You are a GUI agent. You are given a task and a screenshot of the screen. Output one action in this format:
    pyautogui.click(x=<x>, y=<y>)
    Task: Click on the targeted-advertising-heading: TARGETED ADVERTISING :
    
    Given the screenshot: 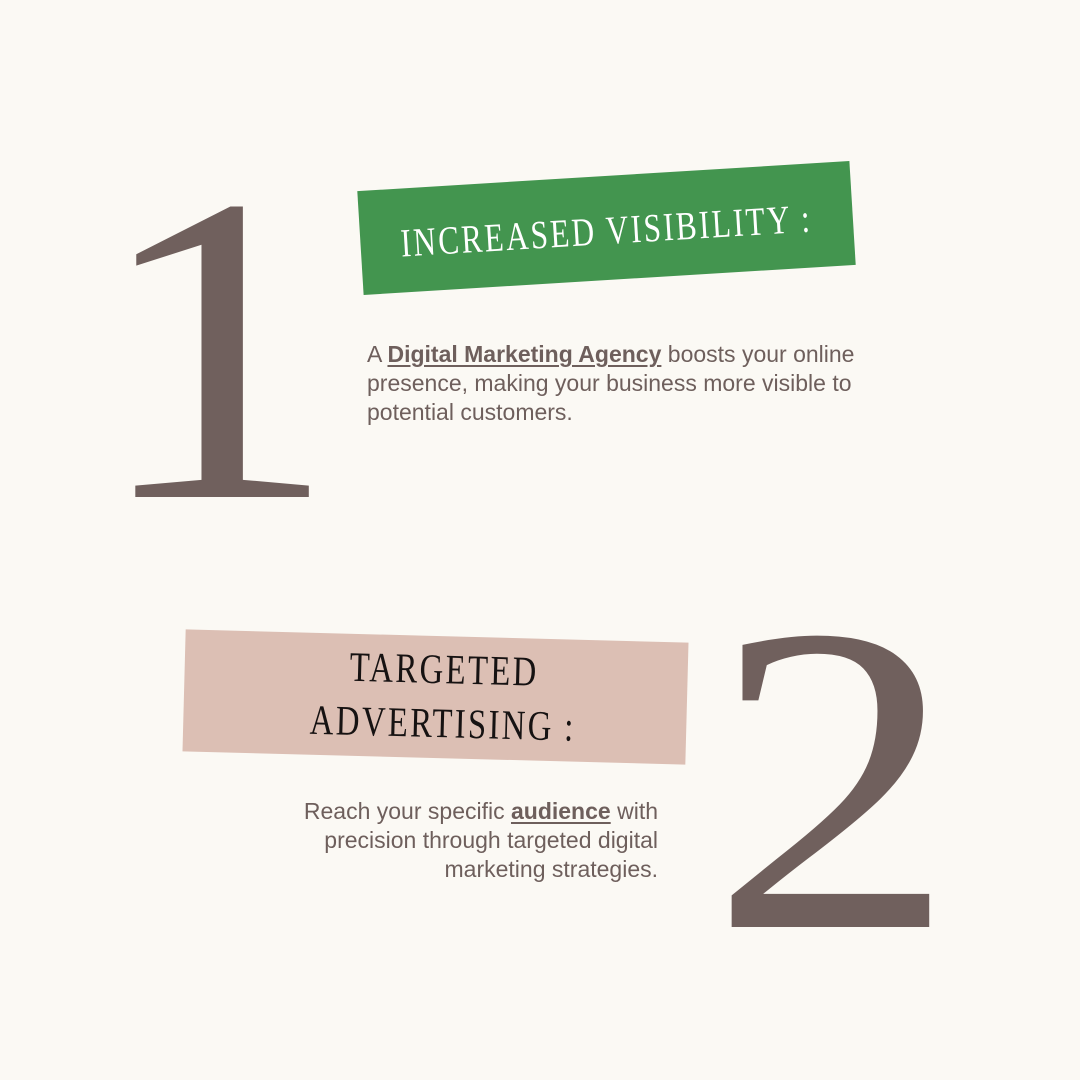 What is the action you would take?
    pyautogui.click(x=443, y=697)
    